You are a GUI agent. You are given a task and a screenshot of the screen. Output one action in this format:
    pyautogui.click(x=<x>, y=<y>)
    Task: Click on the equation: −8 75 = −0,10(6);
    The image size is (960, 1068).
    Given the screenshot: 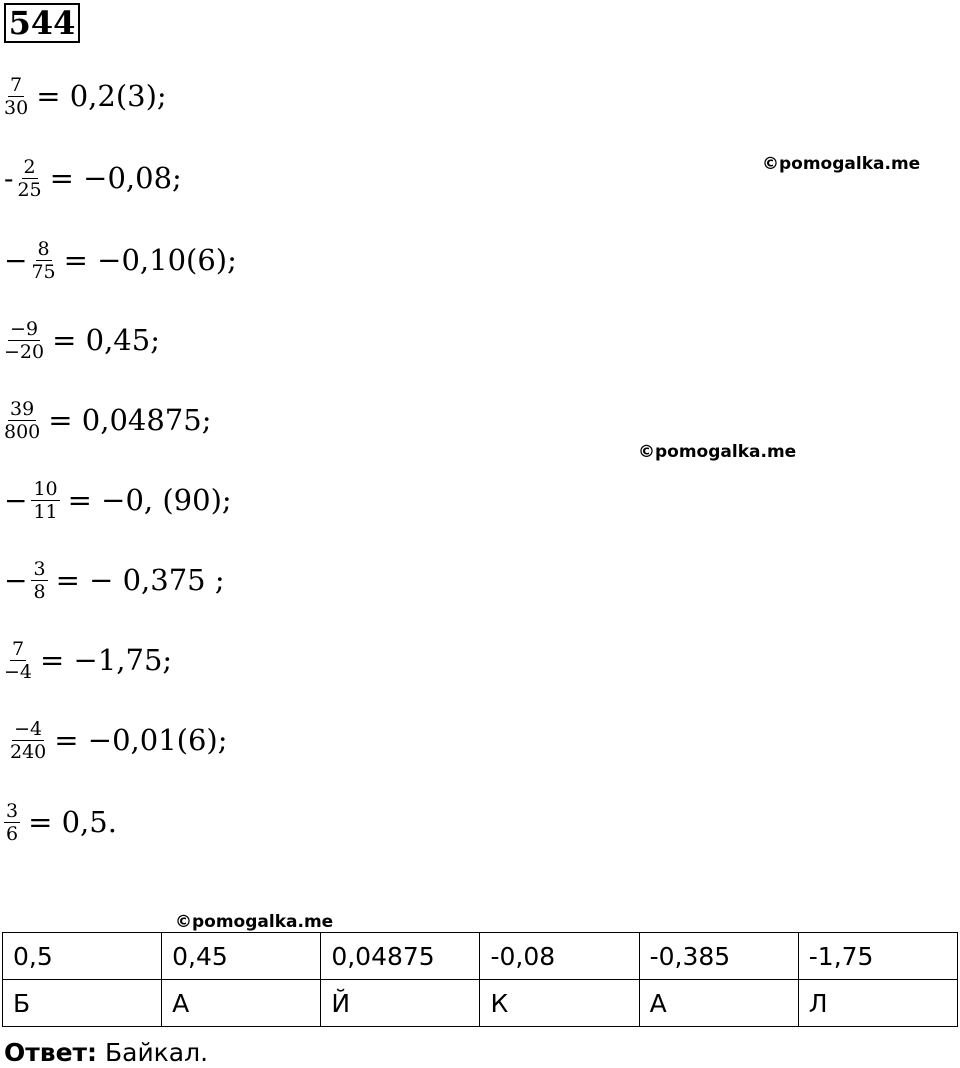 What is the action you would take?
    pyautogui.click(x=120, y=260)
    